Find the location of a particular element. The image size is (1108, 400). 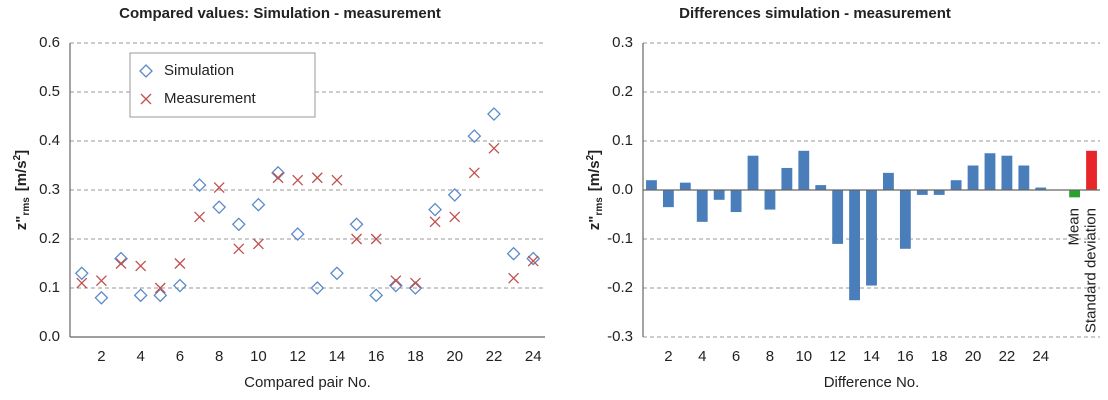

x-axis-label: Difference No. is located at coordinates (872, 382).